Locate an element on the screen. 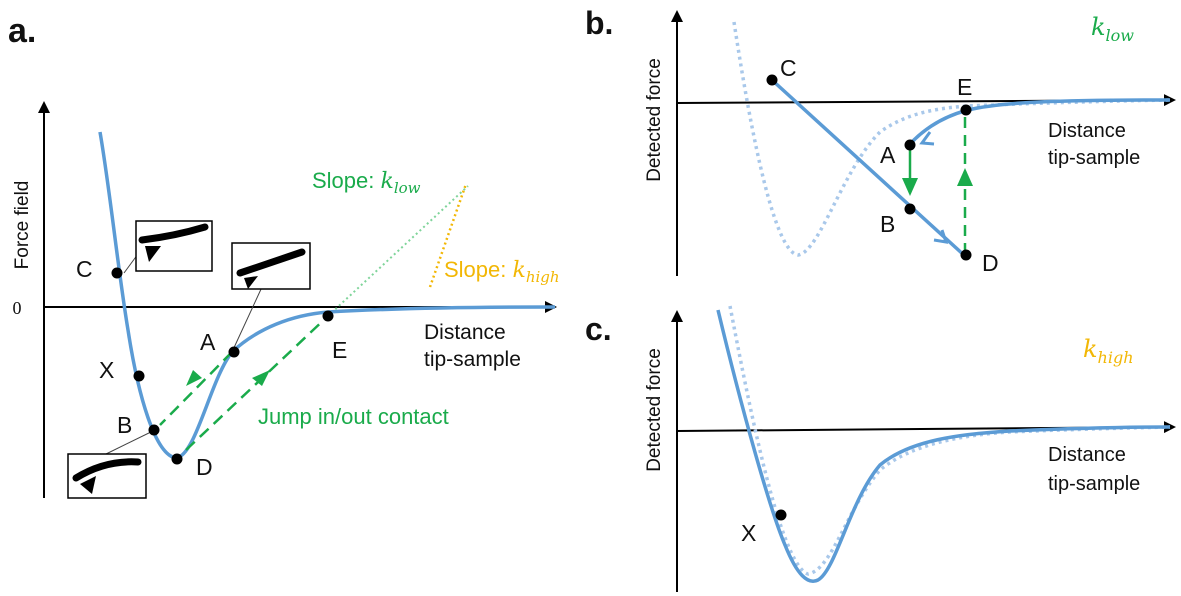 Image resolution: width=1181 pixels, height=596 pixels. panel-a-point-a is located at coordinates (234, 352).